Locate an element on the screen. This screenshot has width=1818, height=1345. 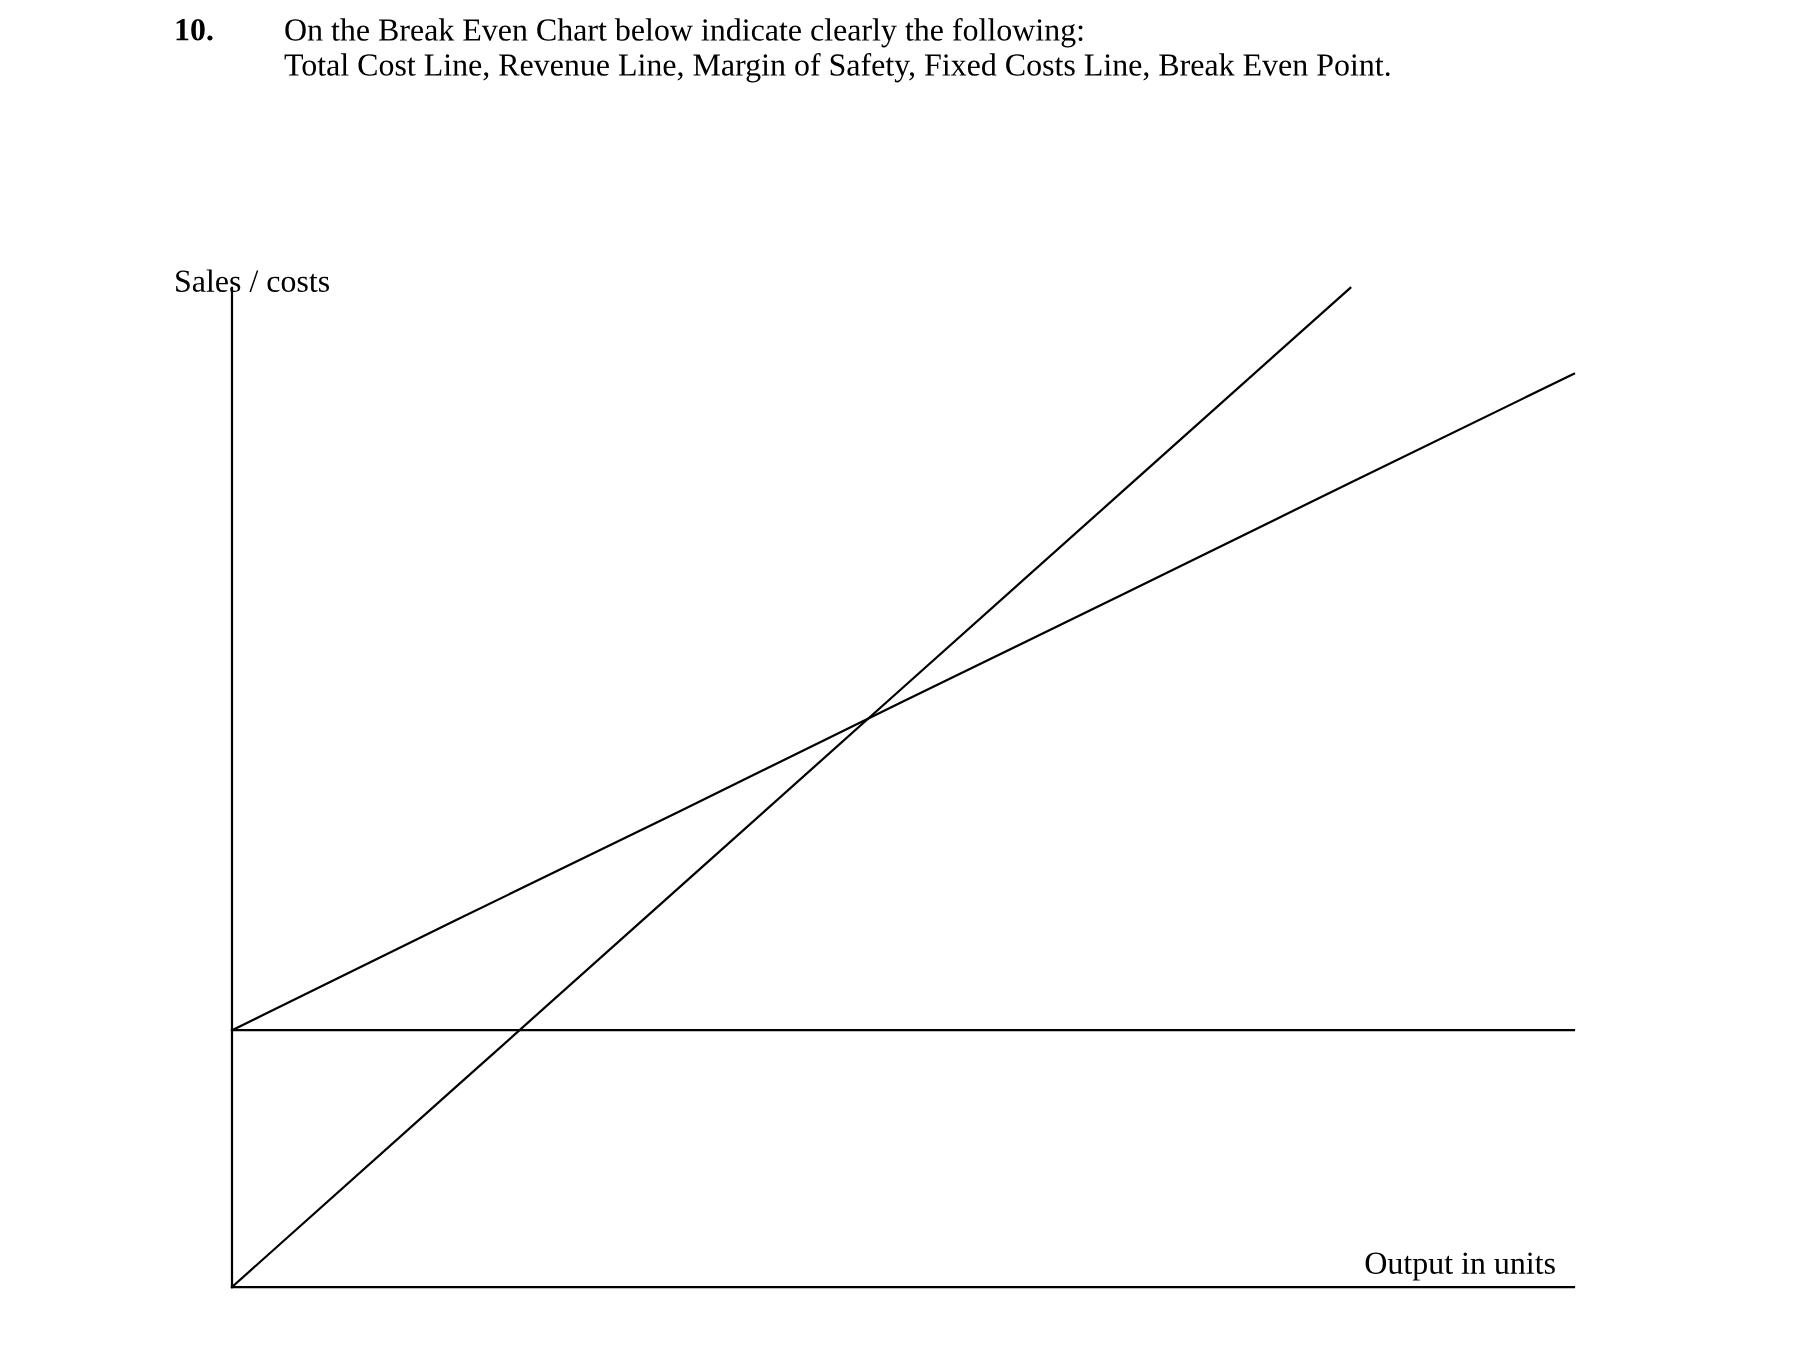
x-axis-title: Output in units is located at coordinates (1460, 1266).